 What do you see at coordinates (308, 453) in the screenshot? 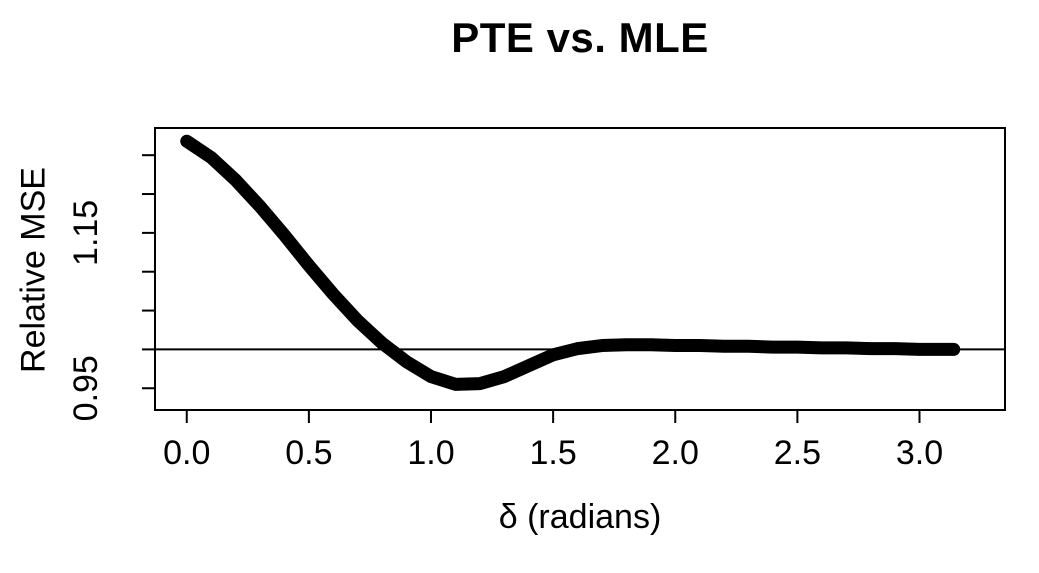
I see `x-tick-label: 0.5` at bounding box center [308, 453].